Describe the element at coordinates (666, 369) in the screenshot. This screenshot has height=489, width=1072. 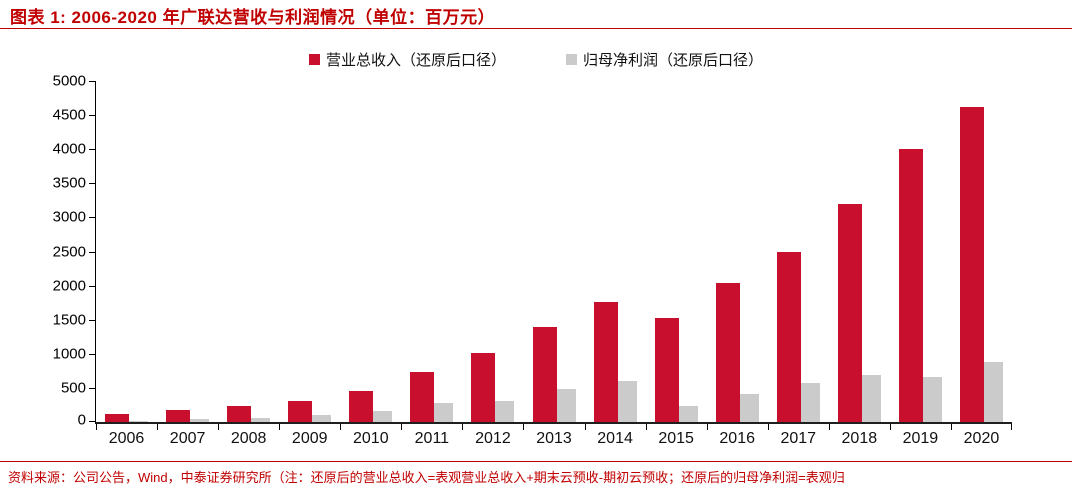
I see `bar-revenue-2015` at that location.